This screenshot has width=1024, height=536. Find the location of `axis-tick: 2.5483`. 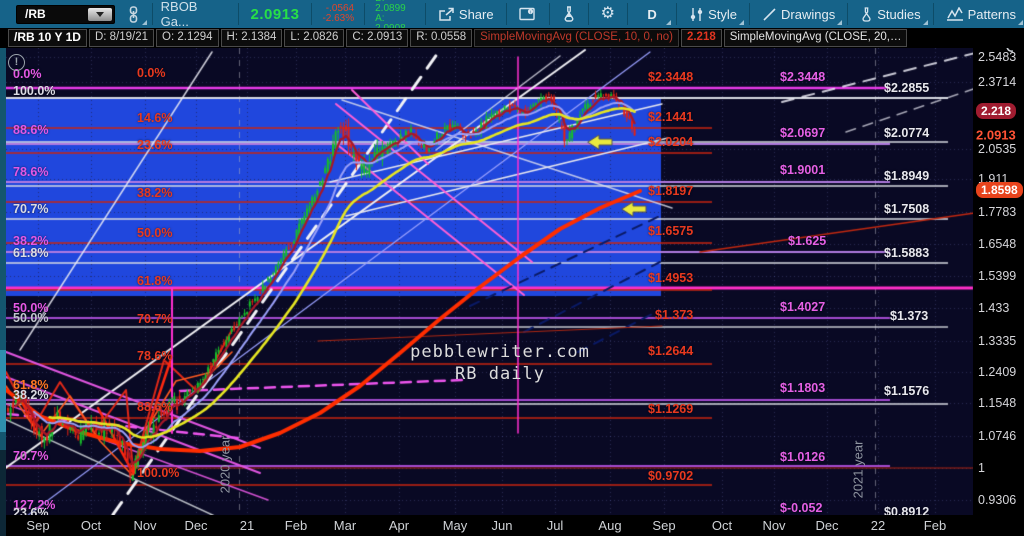

axis-tick: 2.5483 is located at coordinates (997, 57).